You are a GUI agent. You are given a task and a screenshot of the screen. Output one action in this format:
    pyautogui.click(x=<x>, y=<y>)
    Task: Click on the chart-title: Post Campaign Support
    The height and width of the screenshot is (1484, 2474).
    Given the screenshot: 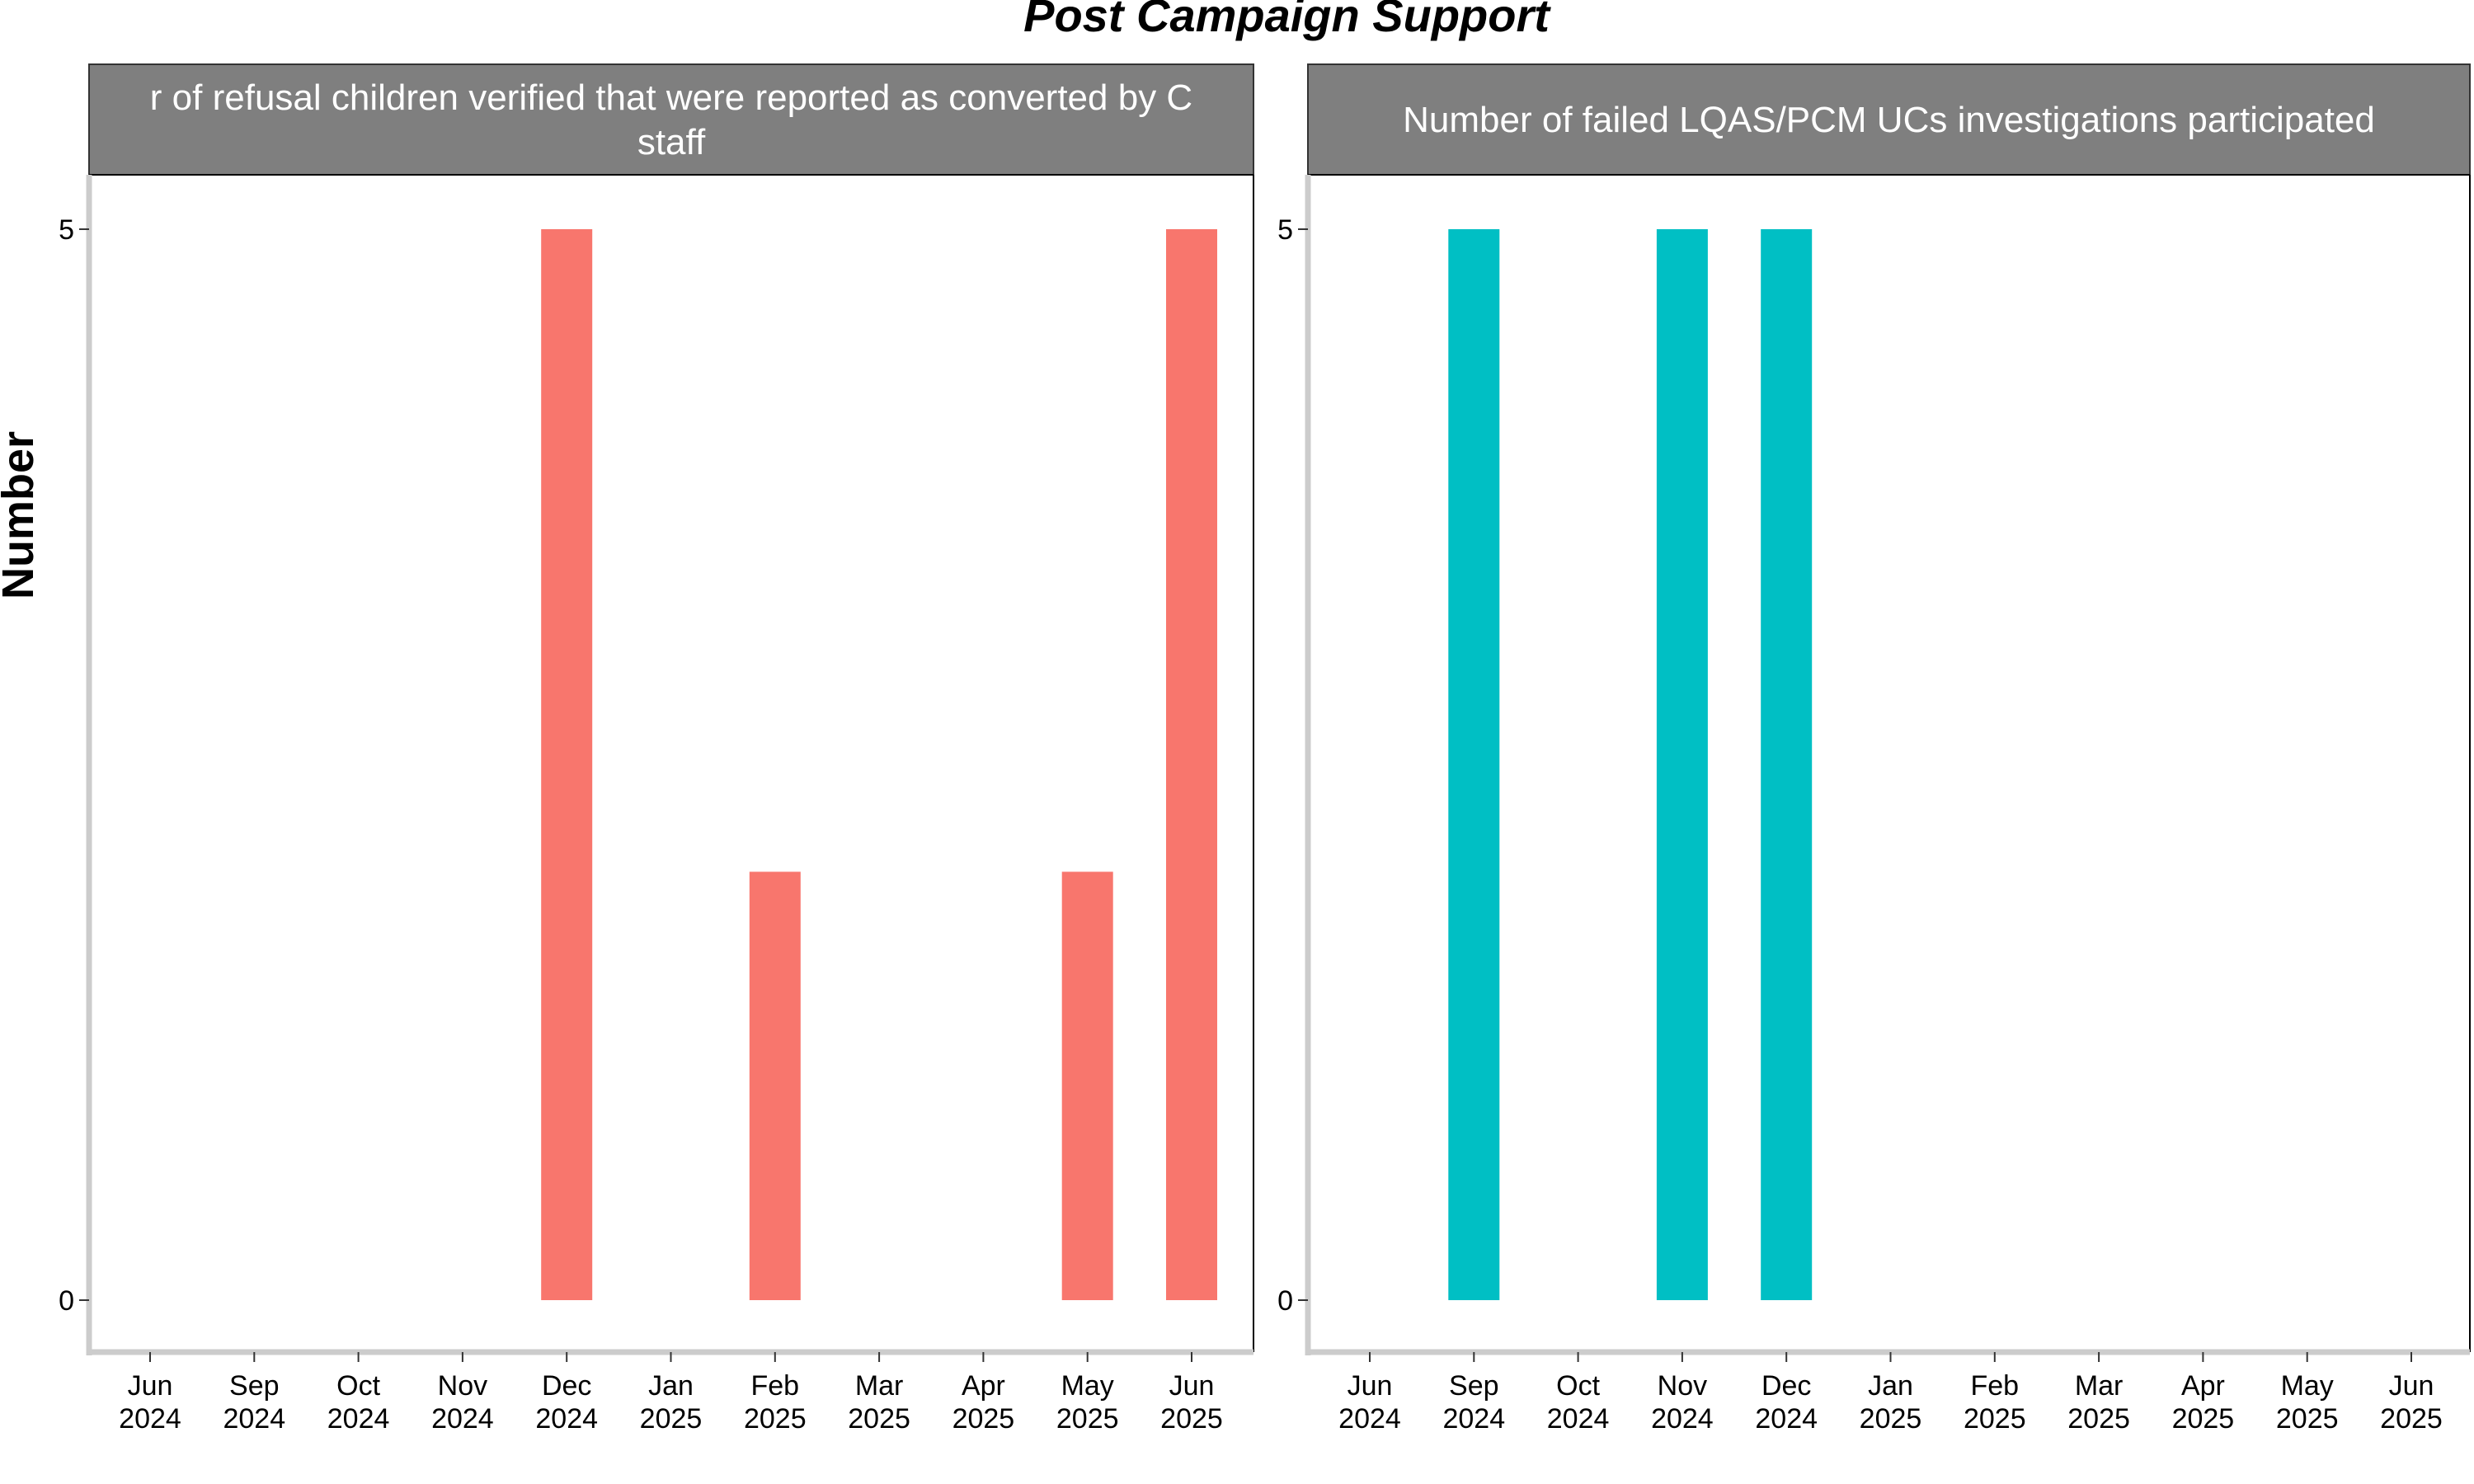 What is the action you would take?
    pyautogui.click(x=1287, y=20)
    